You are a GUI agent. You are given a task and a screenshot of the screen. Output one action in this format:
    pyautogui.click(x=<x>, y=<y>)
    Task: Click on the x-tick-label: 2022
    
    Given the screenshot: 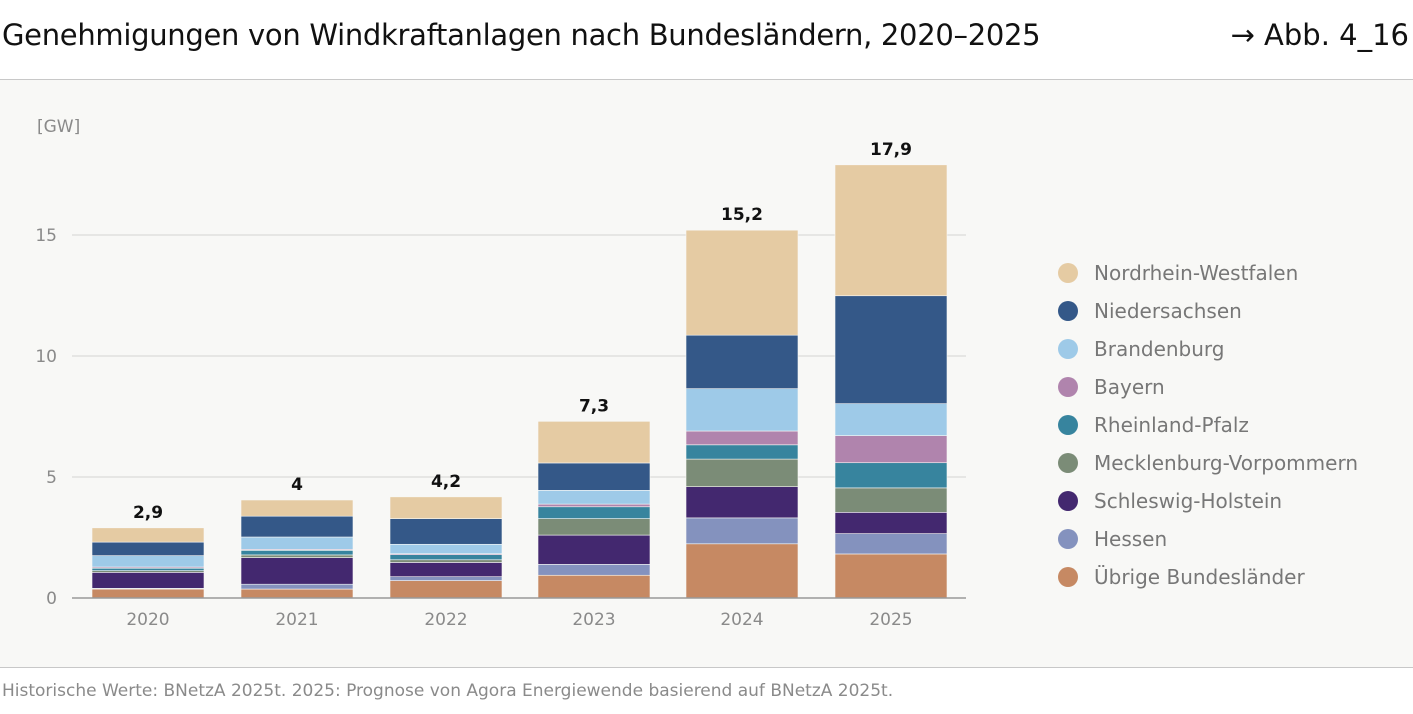 What is the action you would take?
    pyautogui.click(x=445, y=620)
    